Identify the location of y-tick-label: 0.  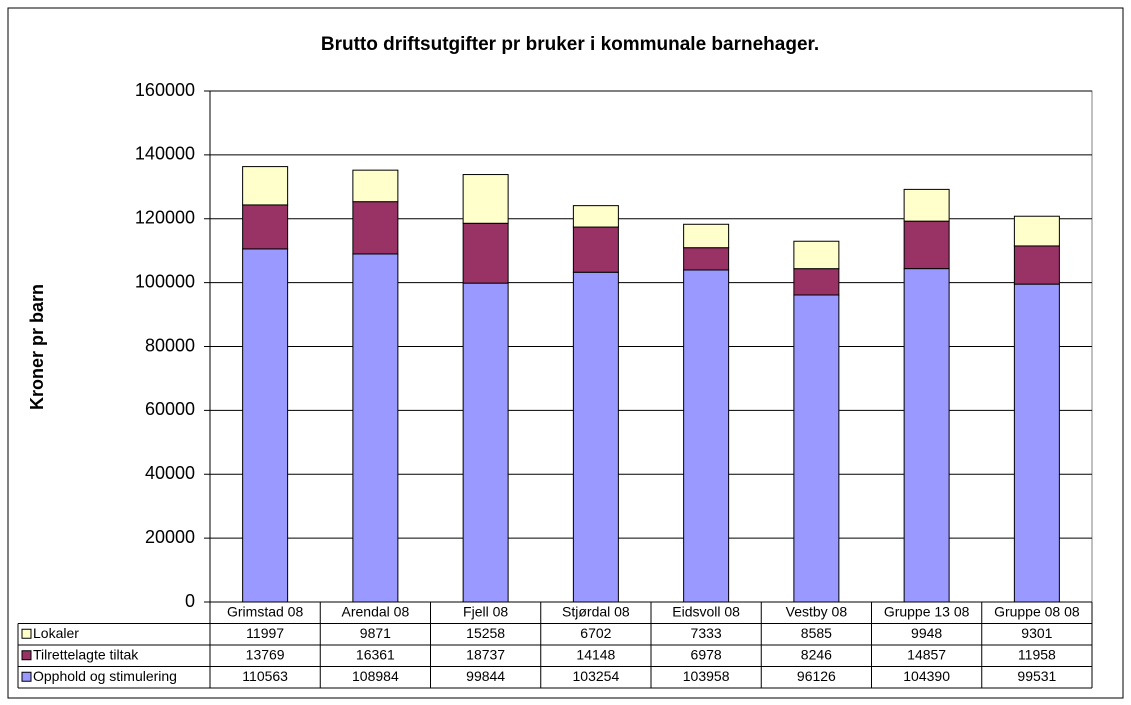
(190, 601).